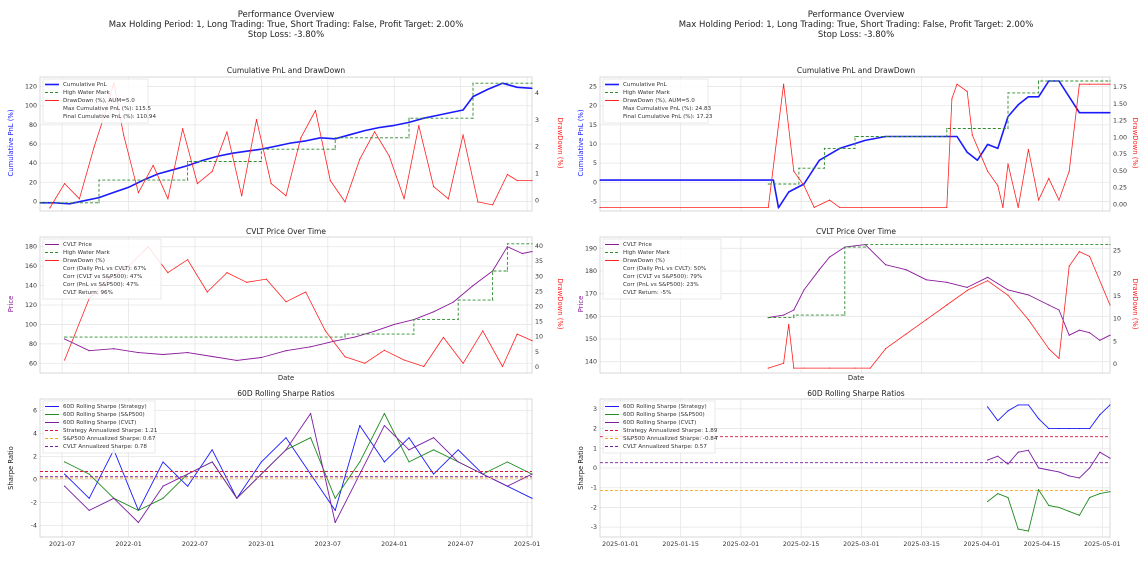 The image size is (1142, 571). I want to click on y-tick-label: 10, so click(593, 144).